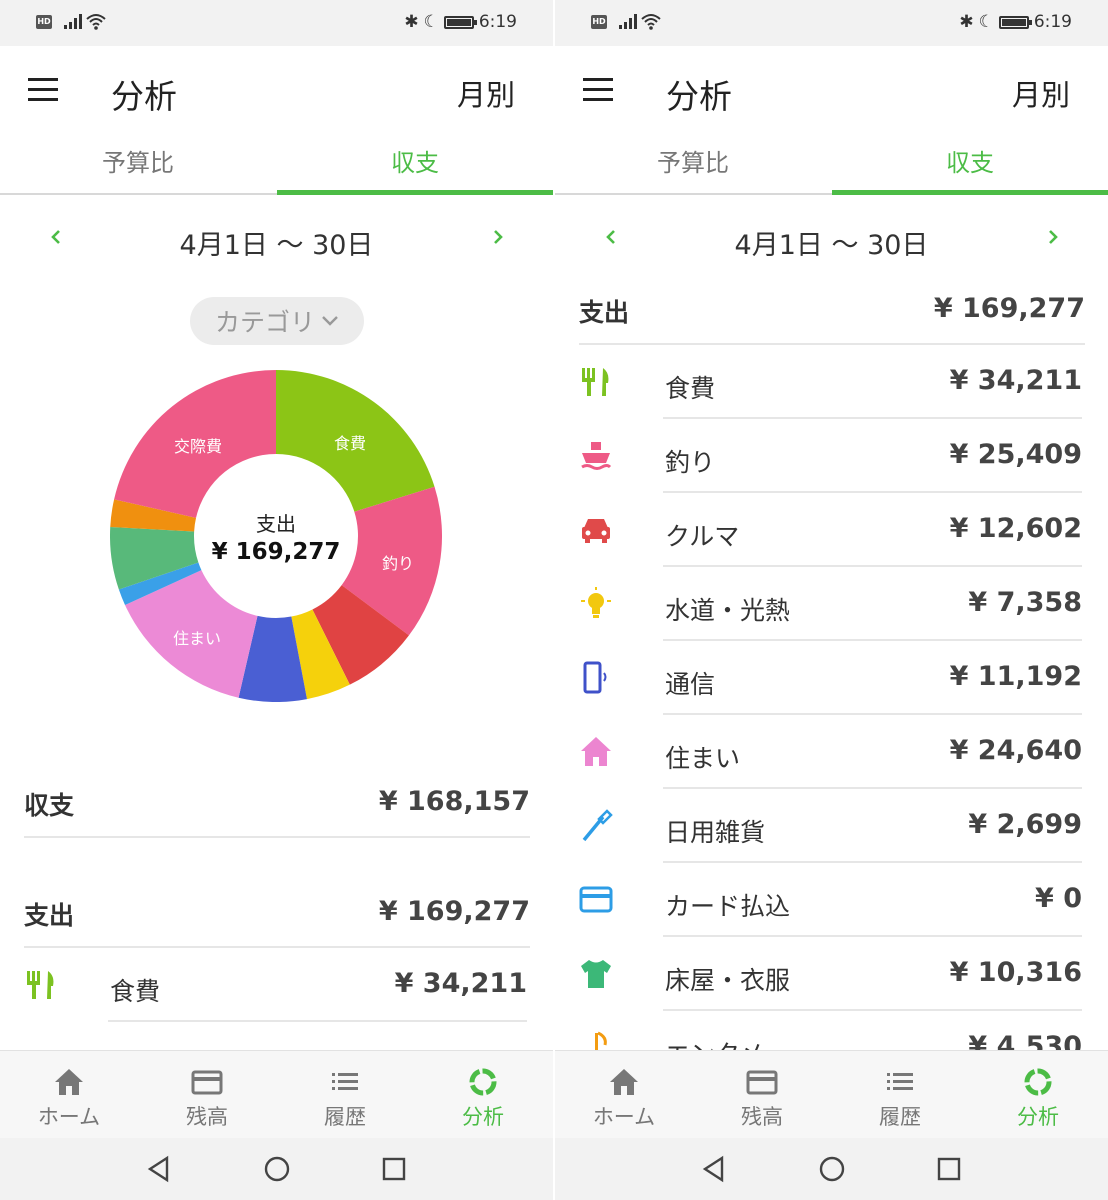 Image resolution: width=1108 pixels, height=1200 pixels. What do you see at coordinates (597, 825) in the screenshot?
I see `toothbrush-icon` at bounding box center [597, 825].